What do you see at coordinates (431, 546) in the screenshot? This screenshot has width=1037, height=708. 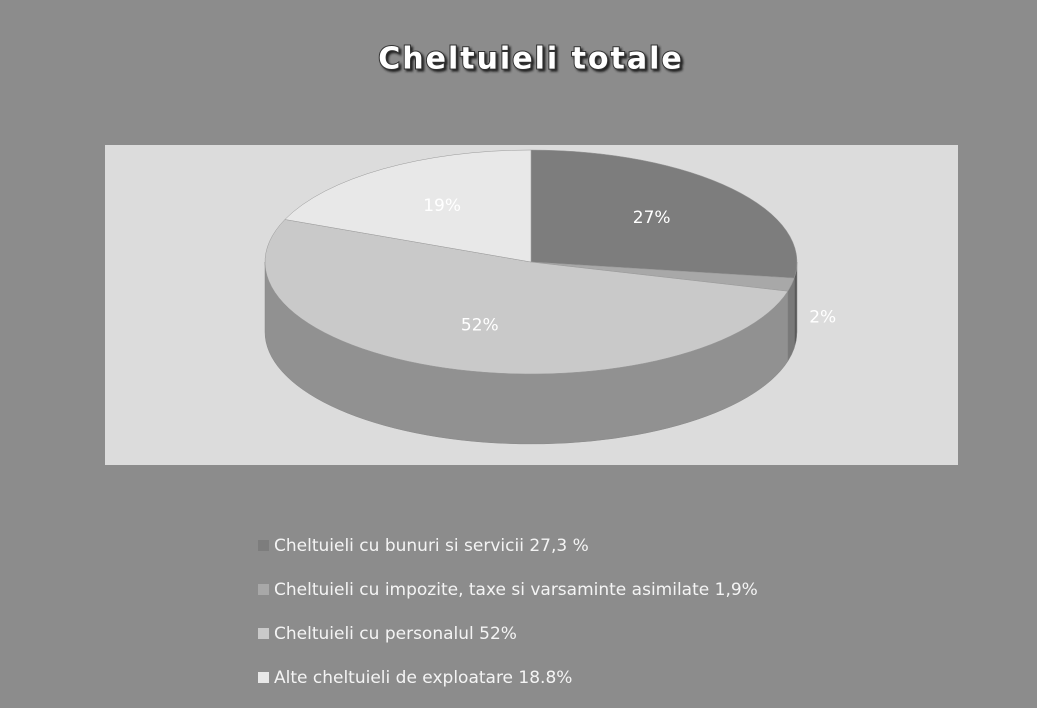 I see `legend-label: Cheltuieli cu bunuri si servicii 27,3 %` at bounding box center [431, 546].